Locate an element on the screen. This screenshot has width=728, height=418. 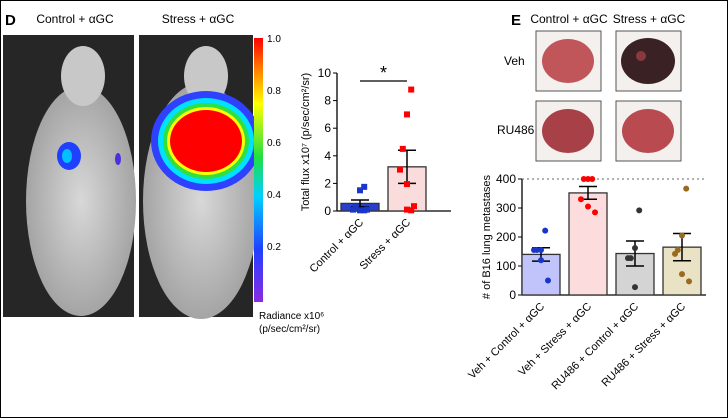
row-label-veh: Veh is located at coordinates (514, 61).